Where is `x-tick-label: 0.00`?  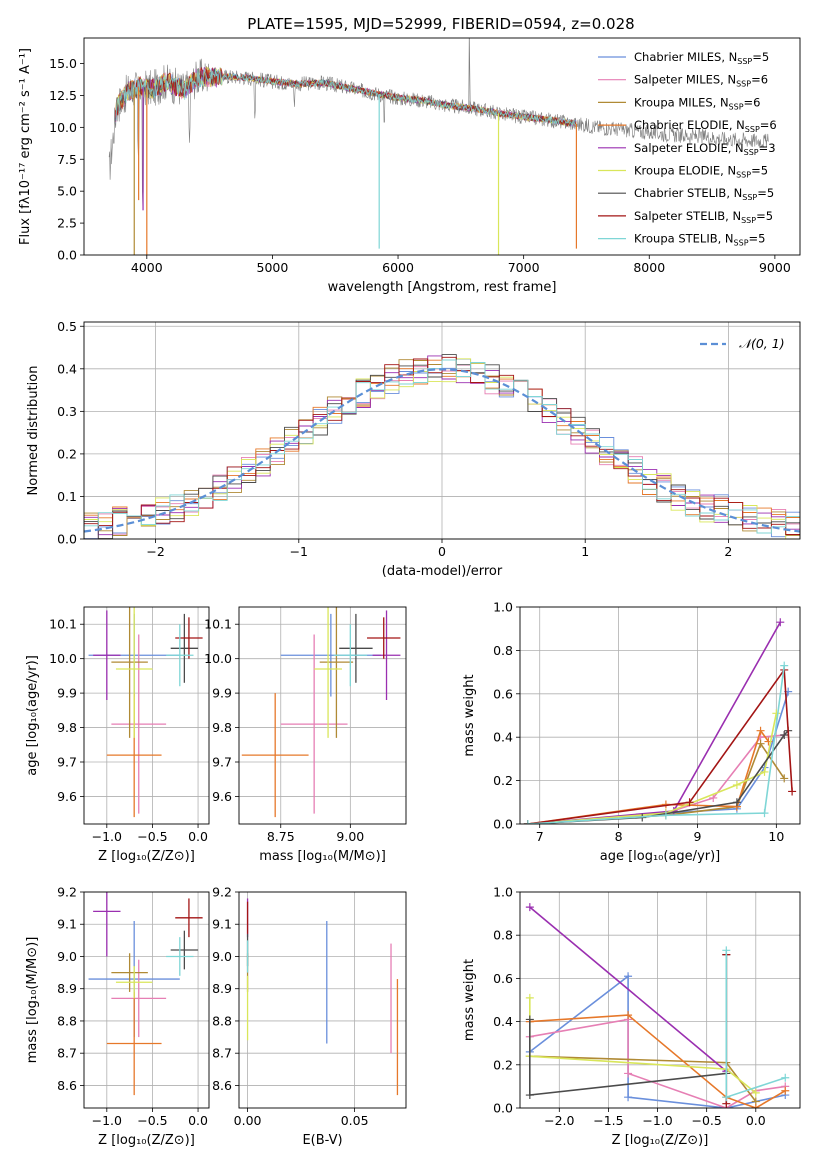
x-tick-label: 0.00 is located at coordinates (248, 1120).